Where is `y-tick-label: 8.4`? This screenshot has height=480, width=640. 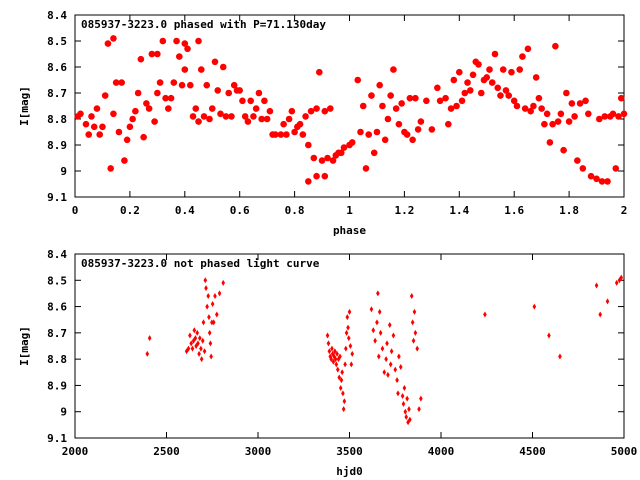
y-tick-label: 8.4 is located at coordinates (57, 254).